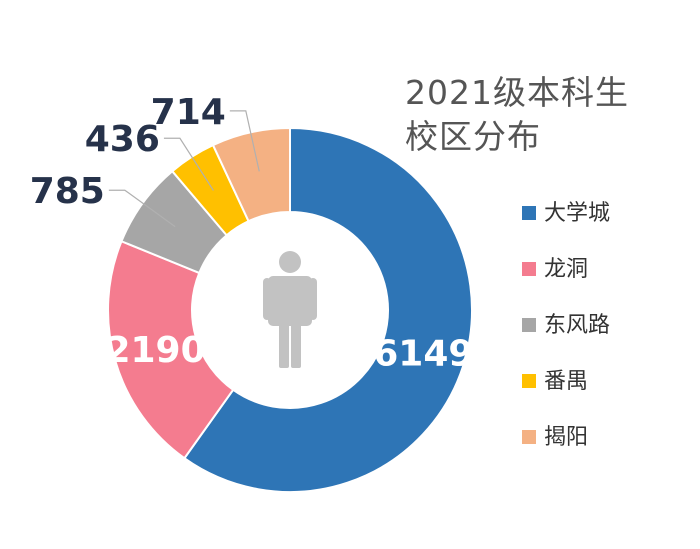 The height and width of the screenshot is (549, 700). What do you see at coordinates (155, 350) in the screenshot?
I see `data-label-2: 2190` at bounding box center [155, 350].